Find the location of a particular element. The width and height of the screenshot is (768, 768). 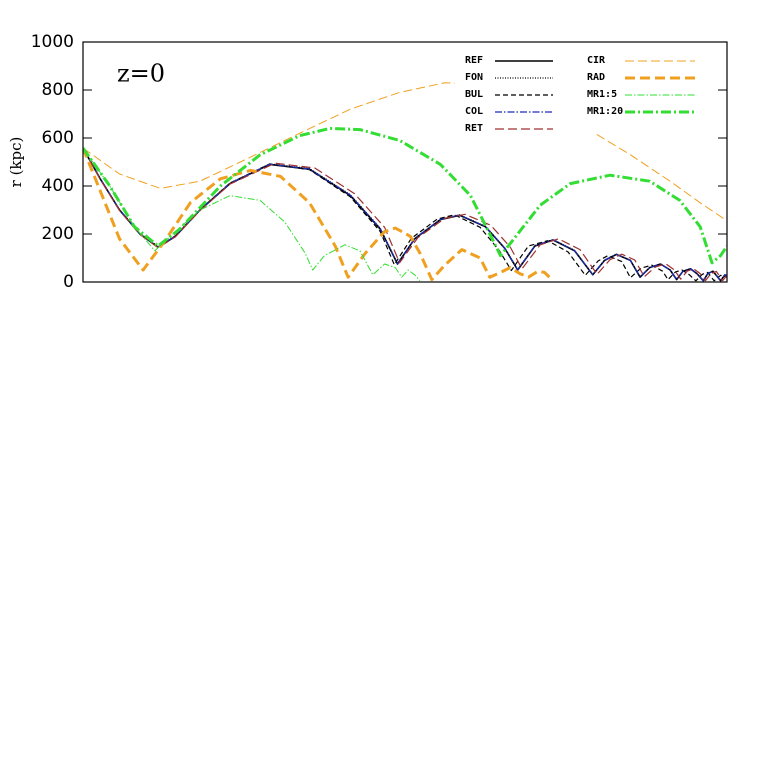

y-tick-label: 1000 is located at coordinates (52, 42).